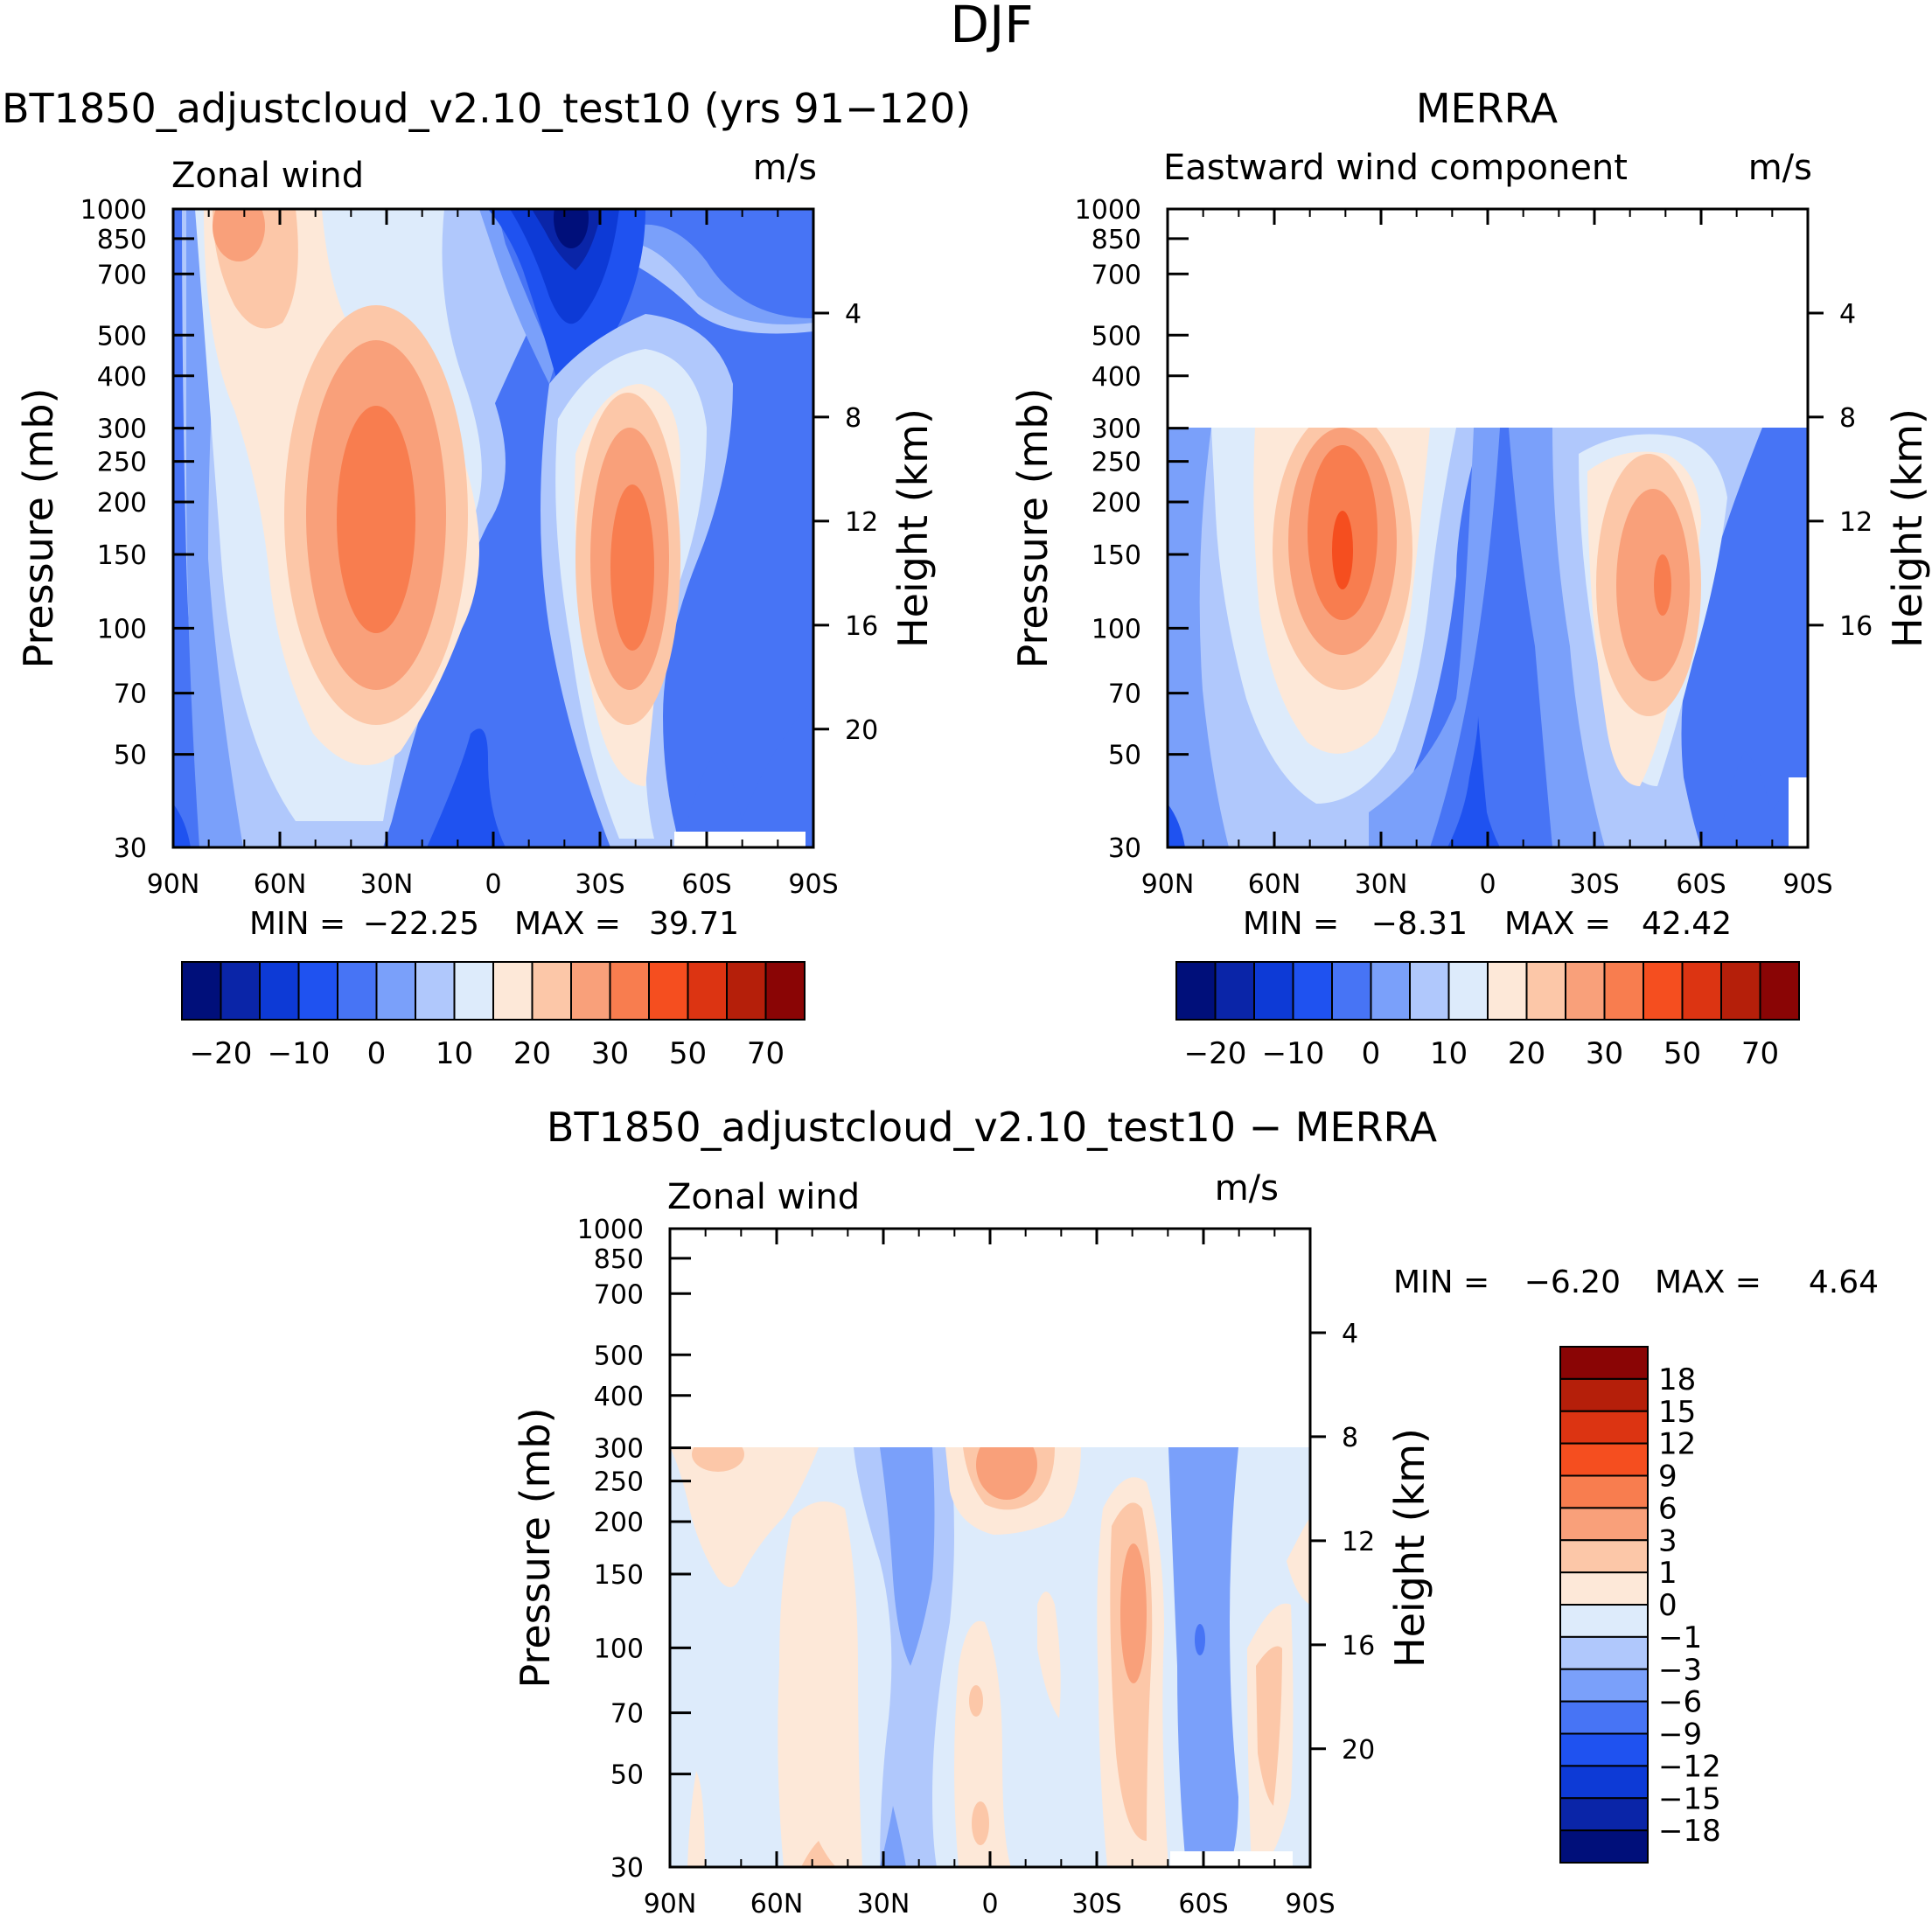 This screenshot has width=1932, height=1923. Describe the element at coordinates (763, 1197) in the screenshot. I see `panel-diff-subtitle: Zonal wind` at that location.